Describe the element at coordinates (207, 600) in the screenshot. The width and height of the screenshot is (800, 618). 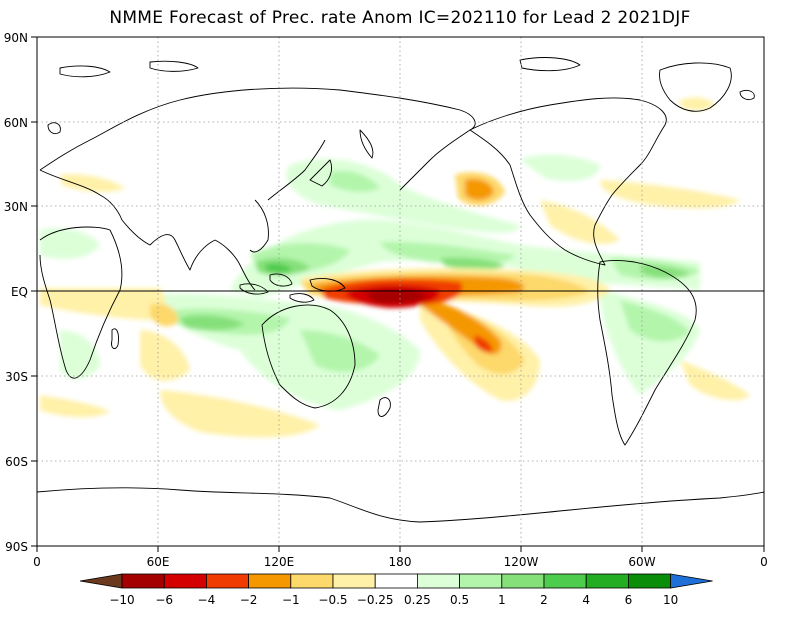
I see `colorbar-label: −4` at that location.